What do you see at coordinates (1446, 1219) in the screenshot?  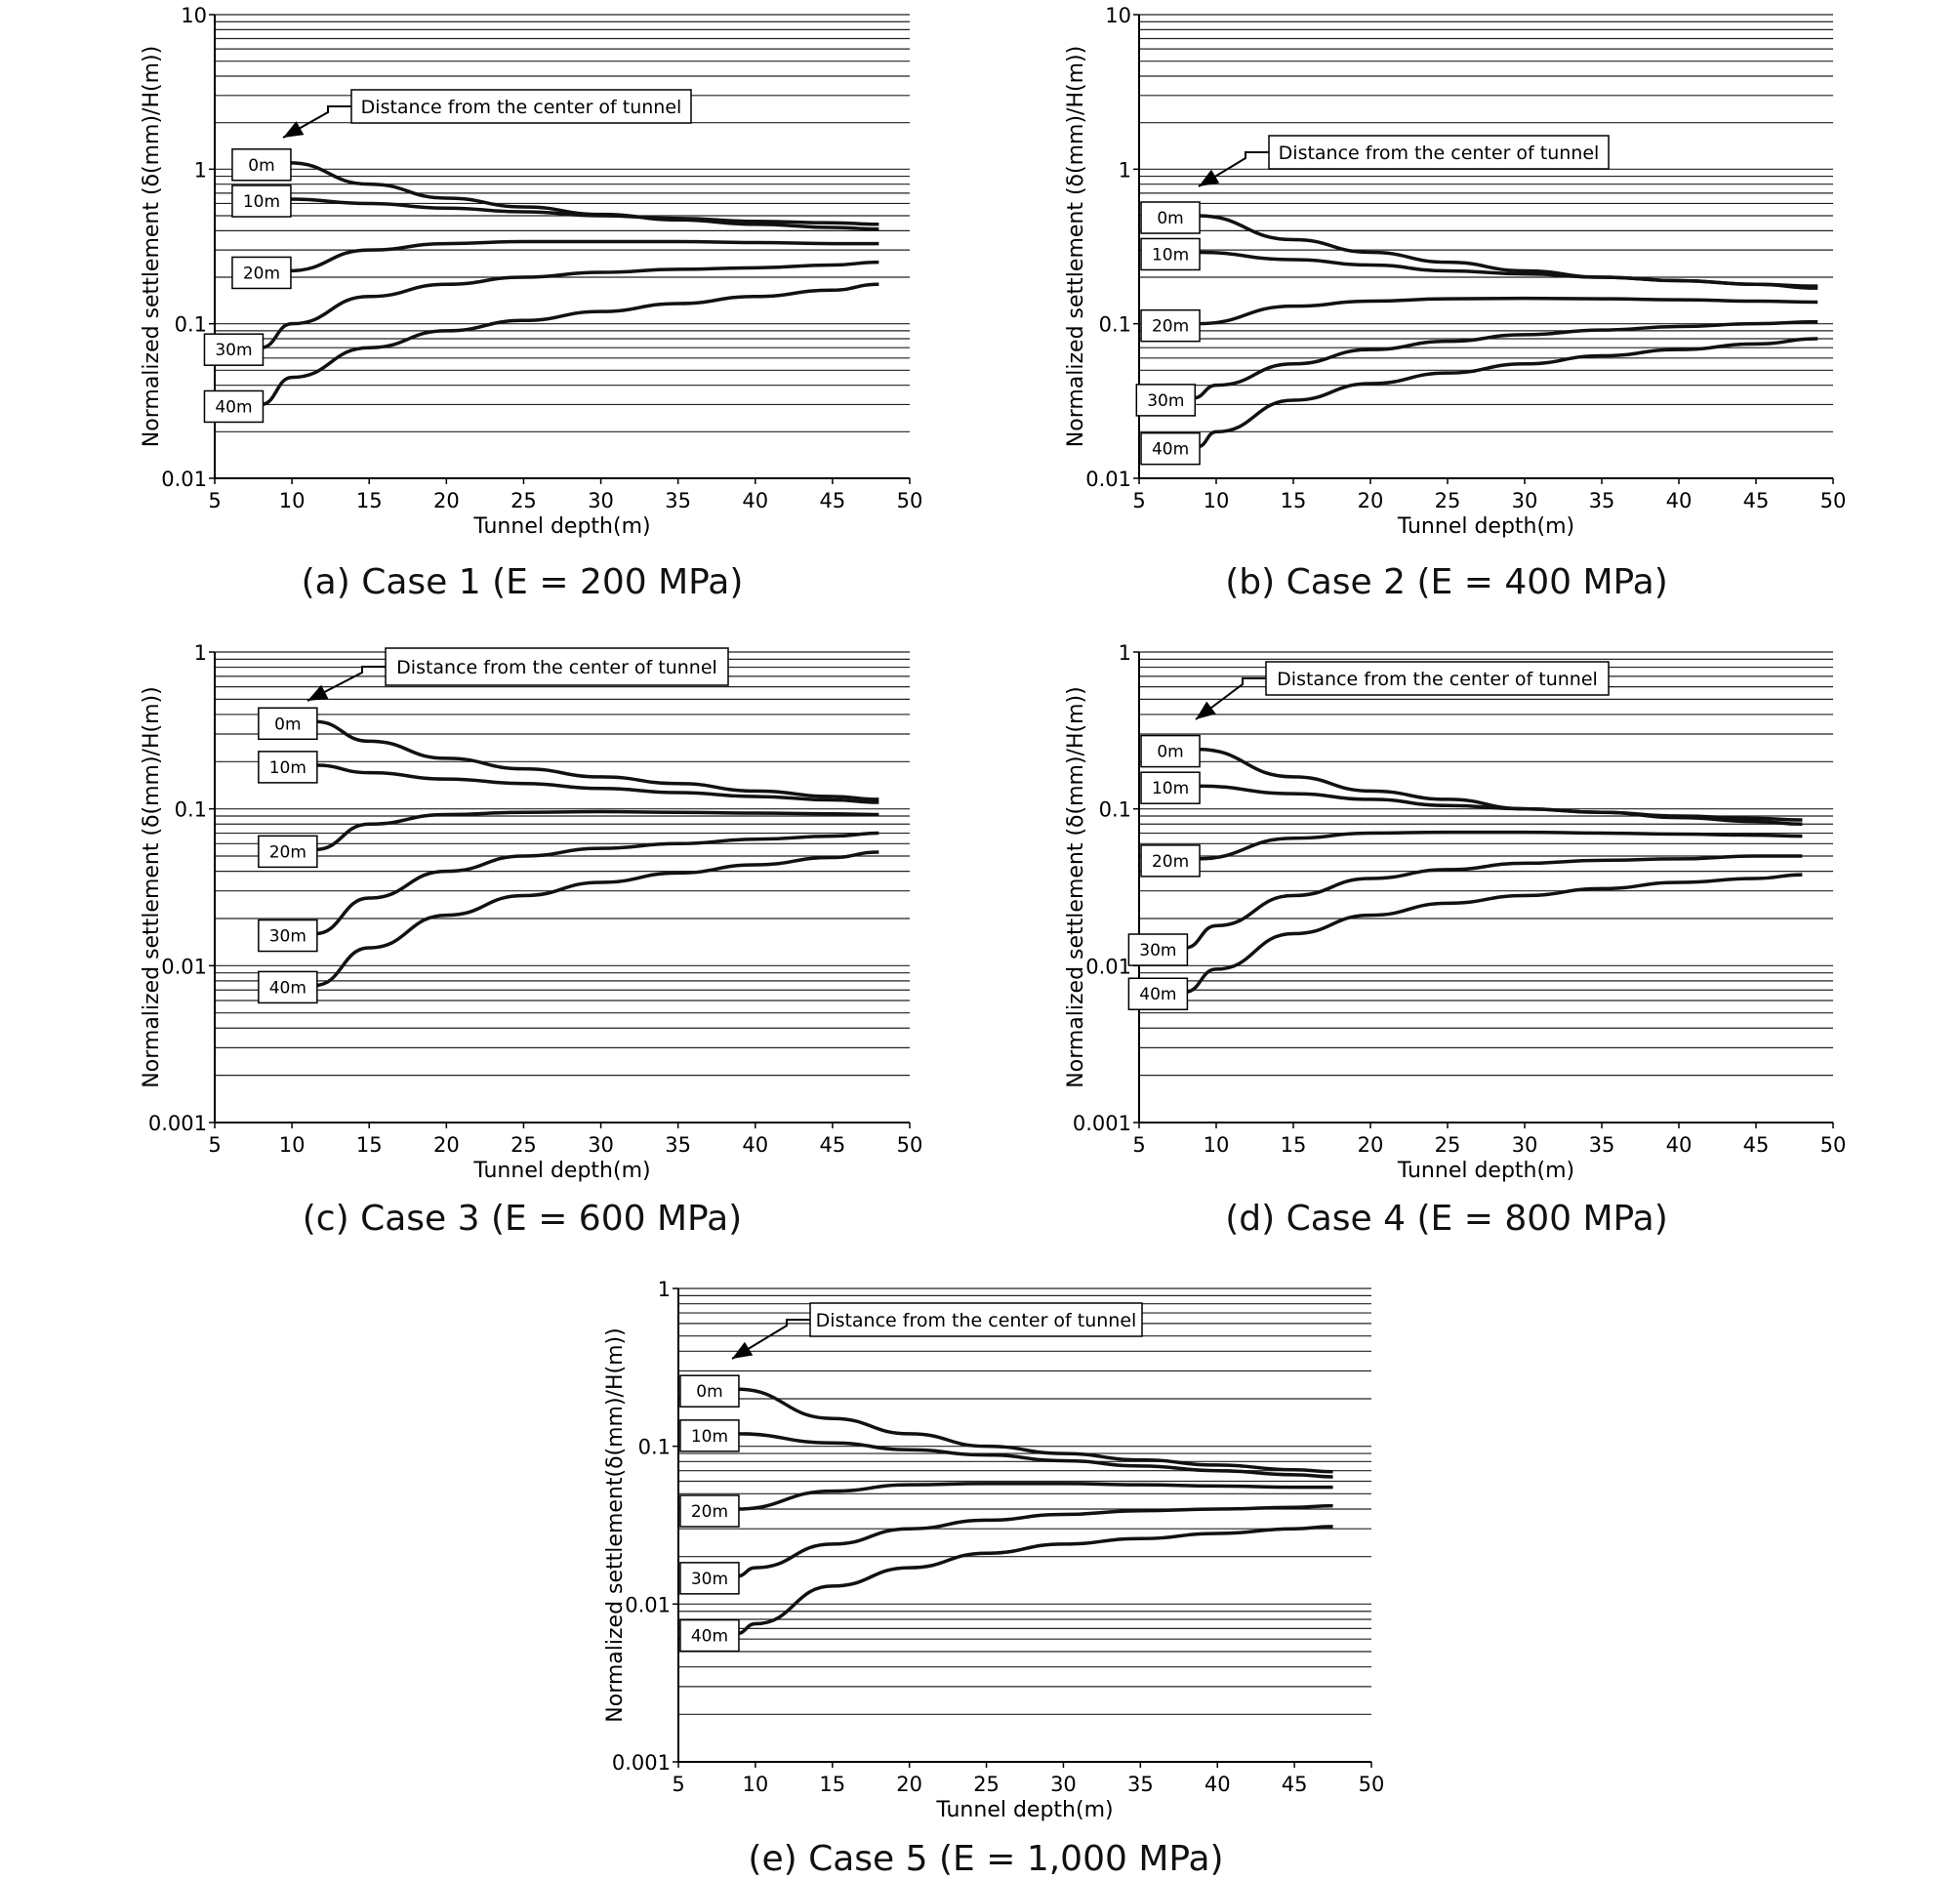 I see `caption-case-4: (d) Case 4 (E = 800 MPa)` at bounding box center [1446, 1219].